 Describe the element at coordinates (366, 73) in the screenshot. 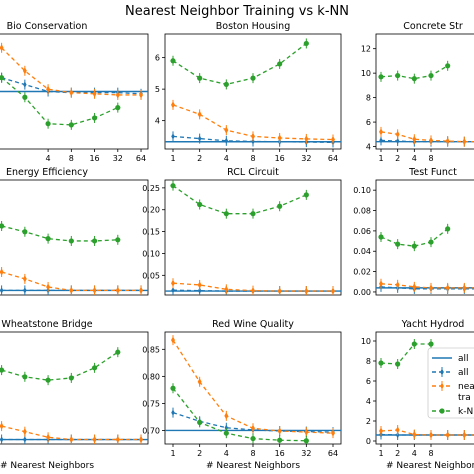

I see `y-tick-label: 10` at that location.